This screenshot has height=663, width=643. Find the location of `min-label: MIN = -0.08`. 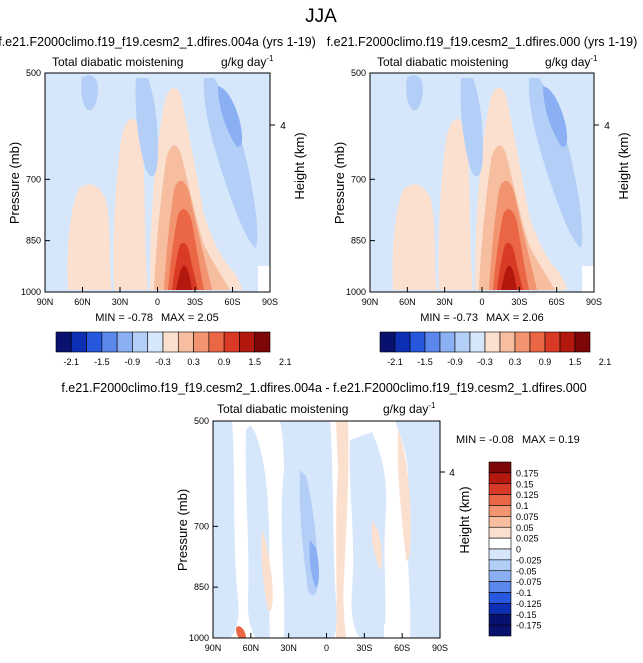

min-label: MIN = -0.08 is located at coordinates (485, 440).